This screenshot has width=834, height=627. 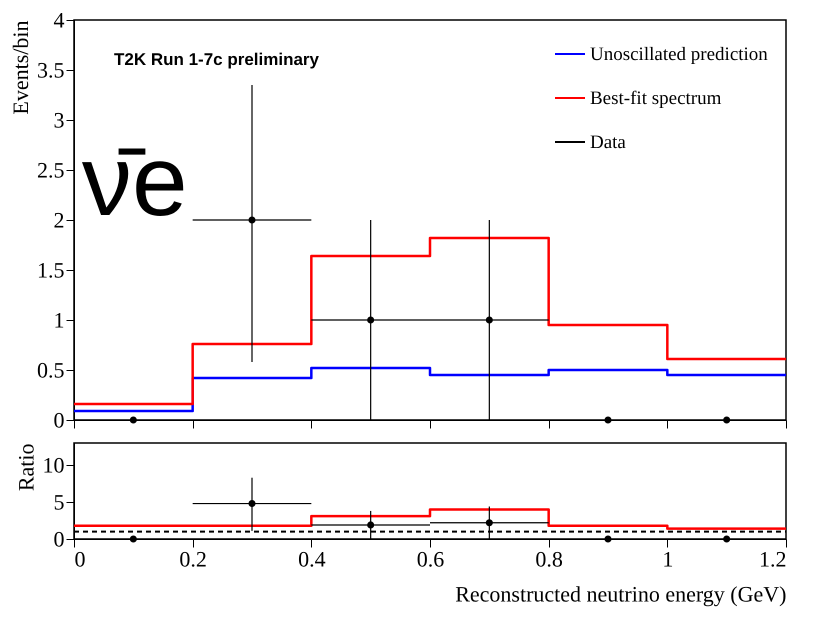 I want to click on x-tick-label: 0, so click(x=80, y=559).